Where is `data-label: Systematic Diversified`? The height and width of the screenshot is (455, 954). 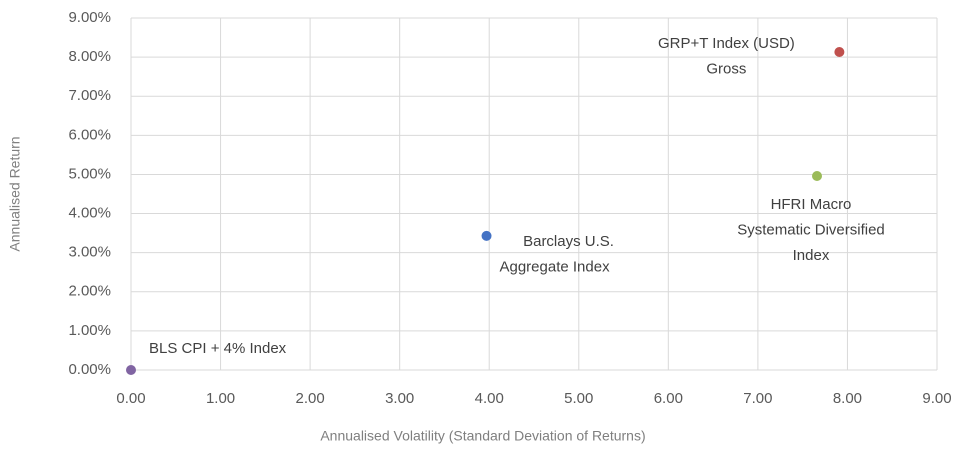 data-label: Systematic Diversified is located at coordinates (811, 229).